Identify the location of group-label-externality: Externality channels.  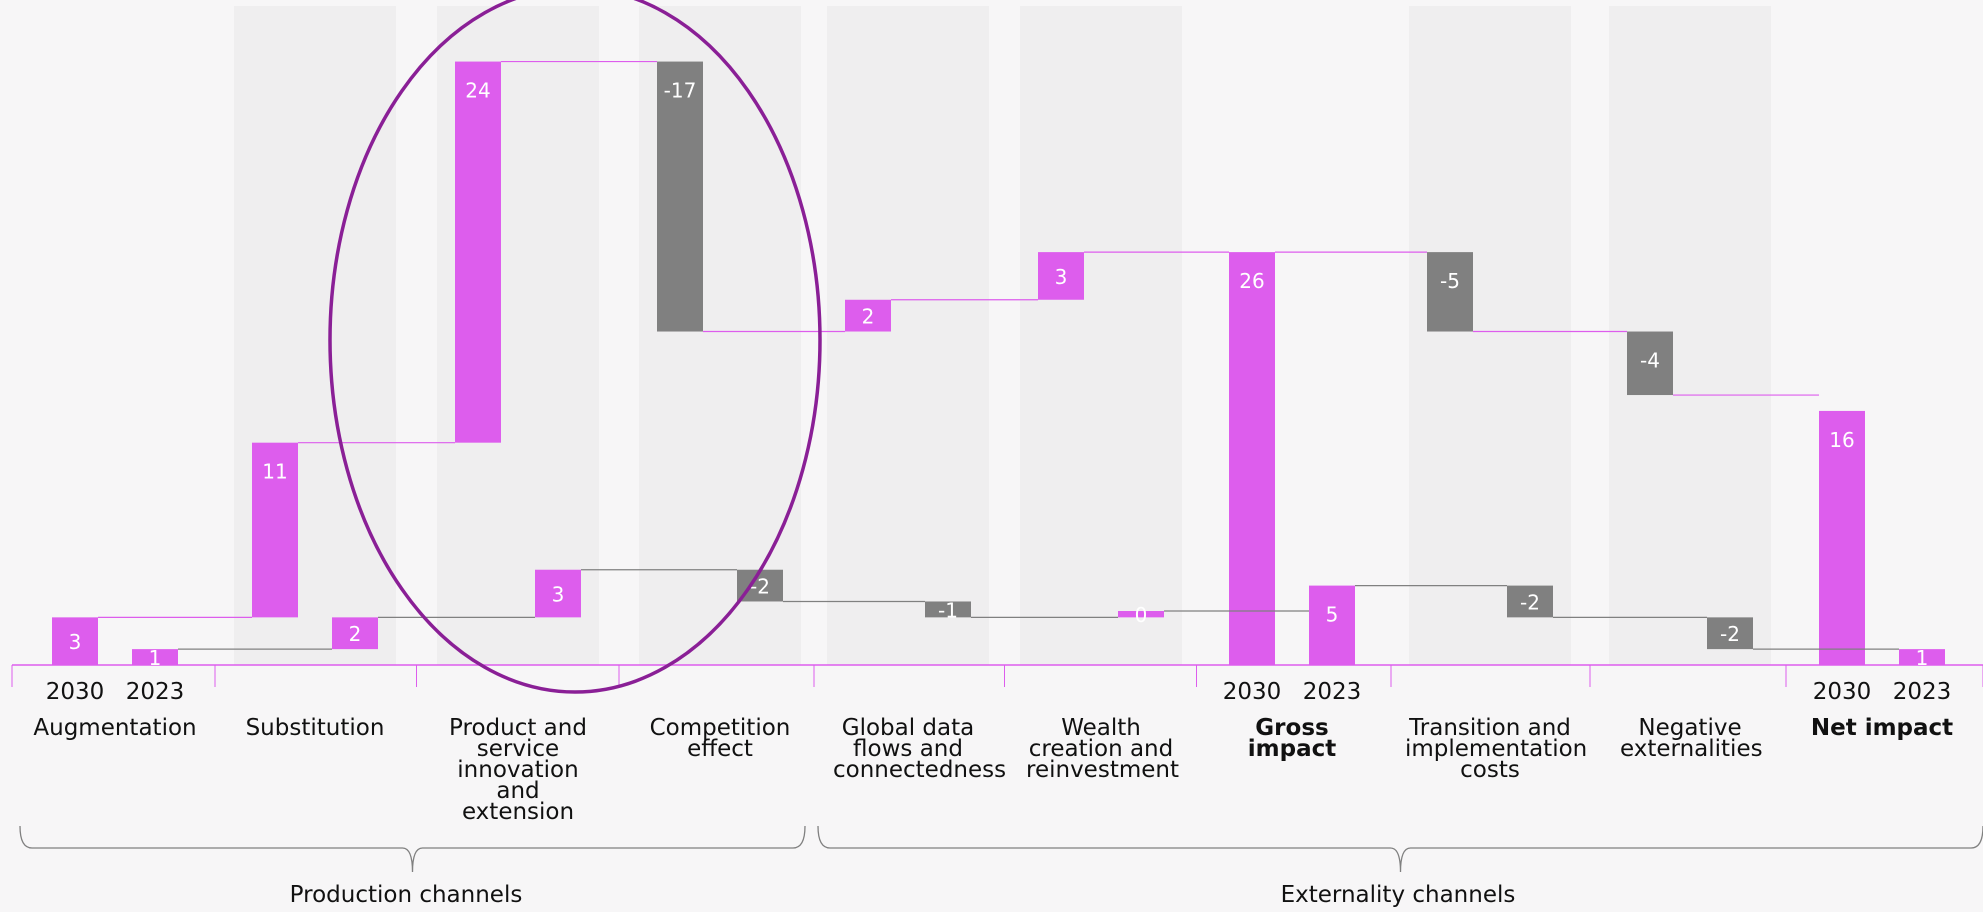
(1398, 895).